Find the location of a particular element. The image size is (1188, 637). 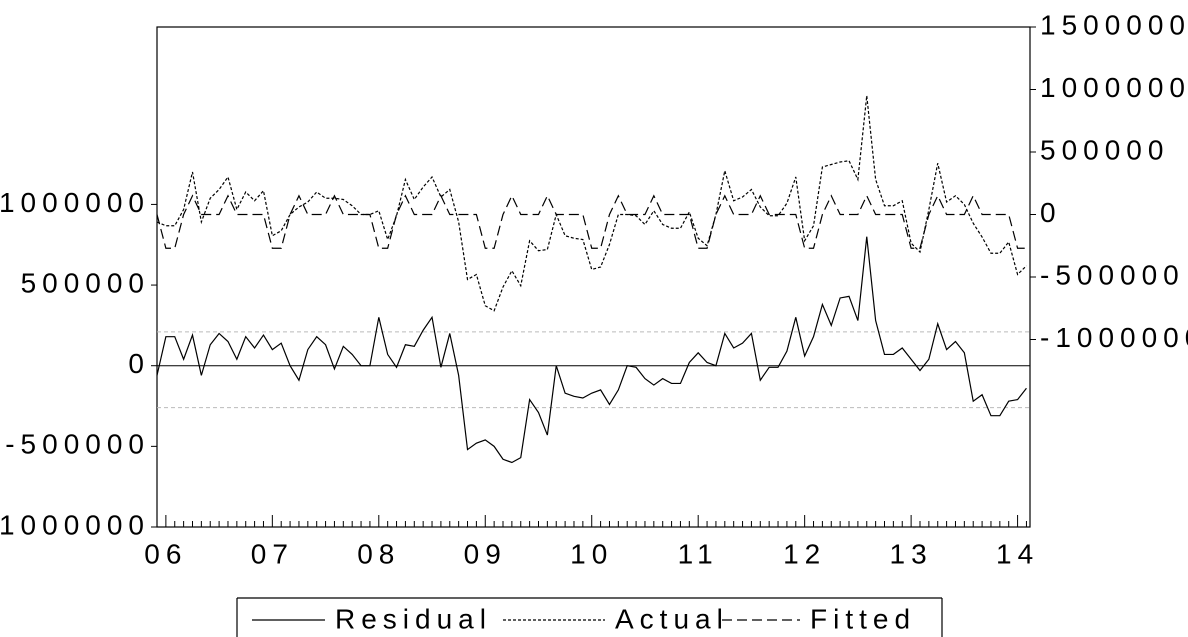

x-tick-label: 07 is located at coordinates (272, 553).